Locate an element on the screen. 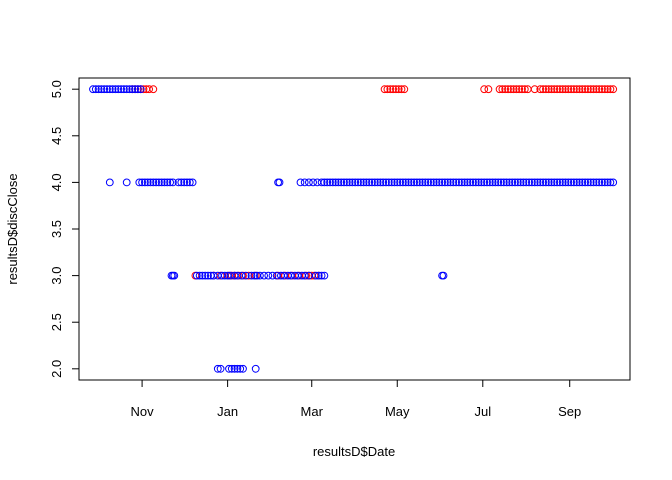 This screenshot has height=480, width=672. y-axis-label: resultsD$discClose is located at coordinates (12, 228).